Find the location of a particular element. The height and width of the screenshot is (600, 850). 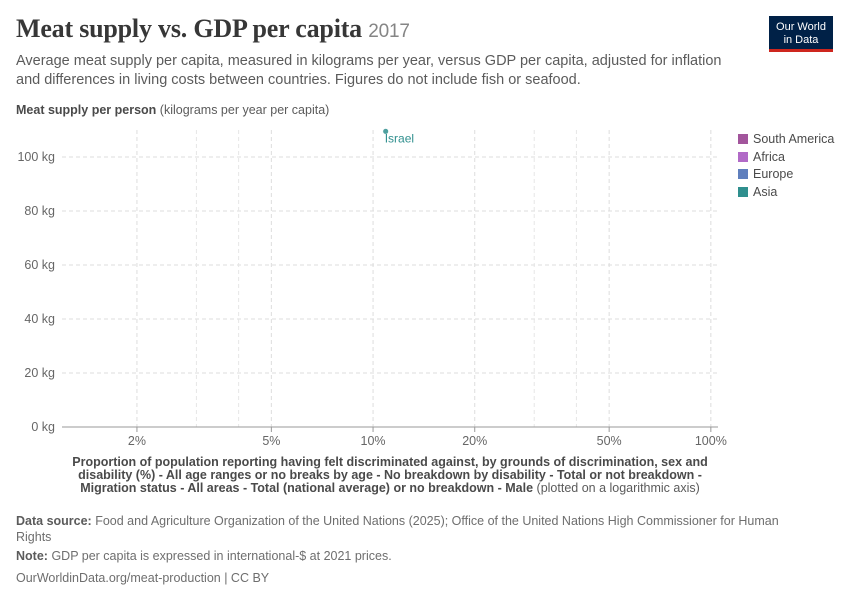

logo-line-2: in Data is located at coordinates (801, 39).